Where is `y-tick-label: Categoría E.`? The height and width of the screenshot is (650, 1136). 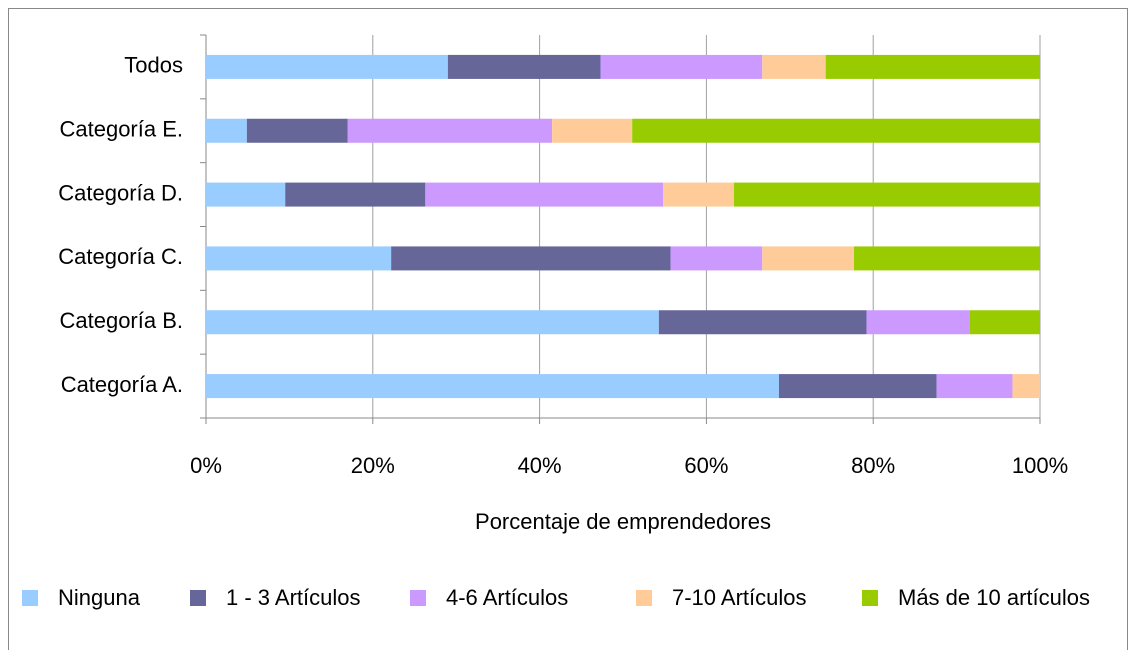
y-tick-label: Categoría E. is located at coordinates (121, 129).